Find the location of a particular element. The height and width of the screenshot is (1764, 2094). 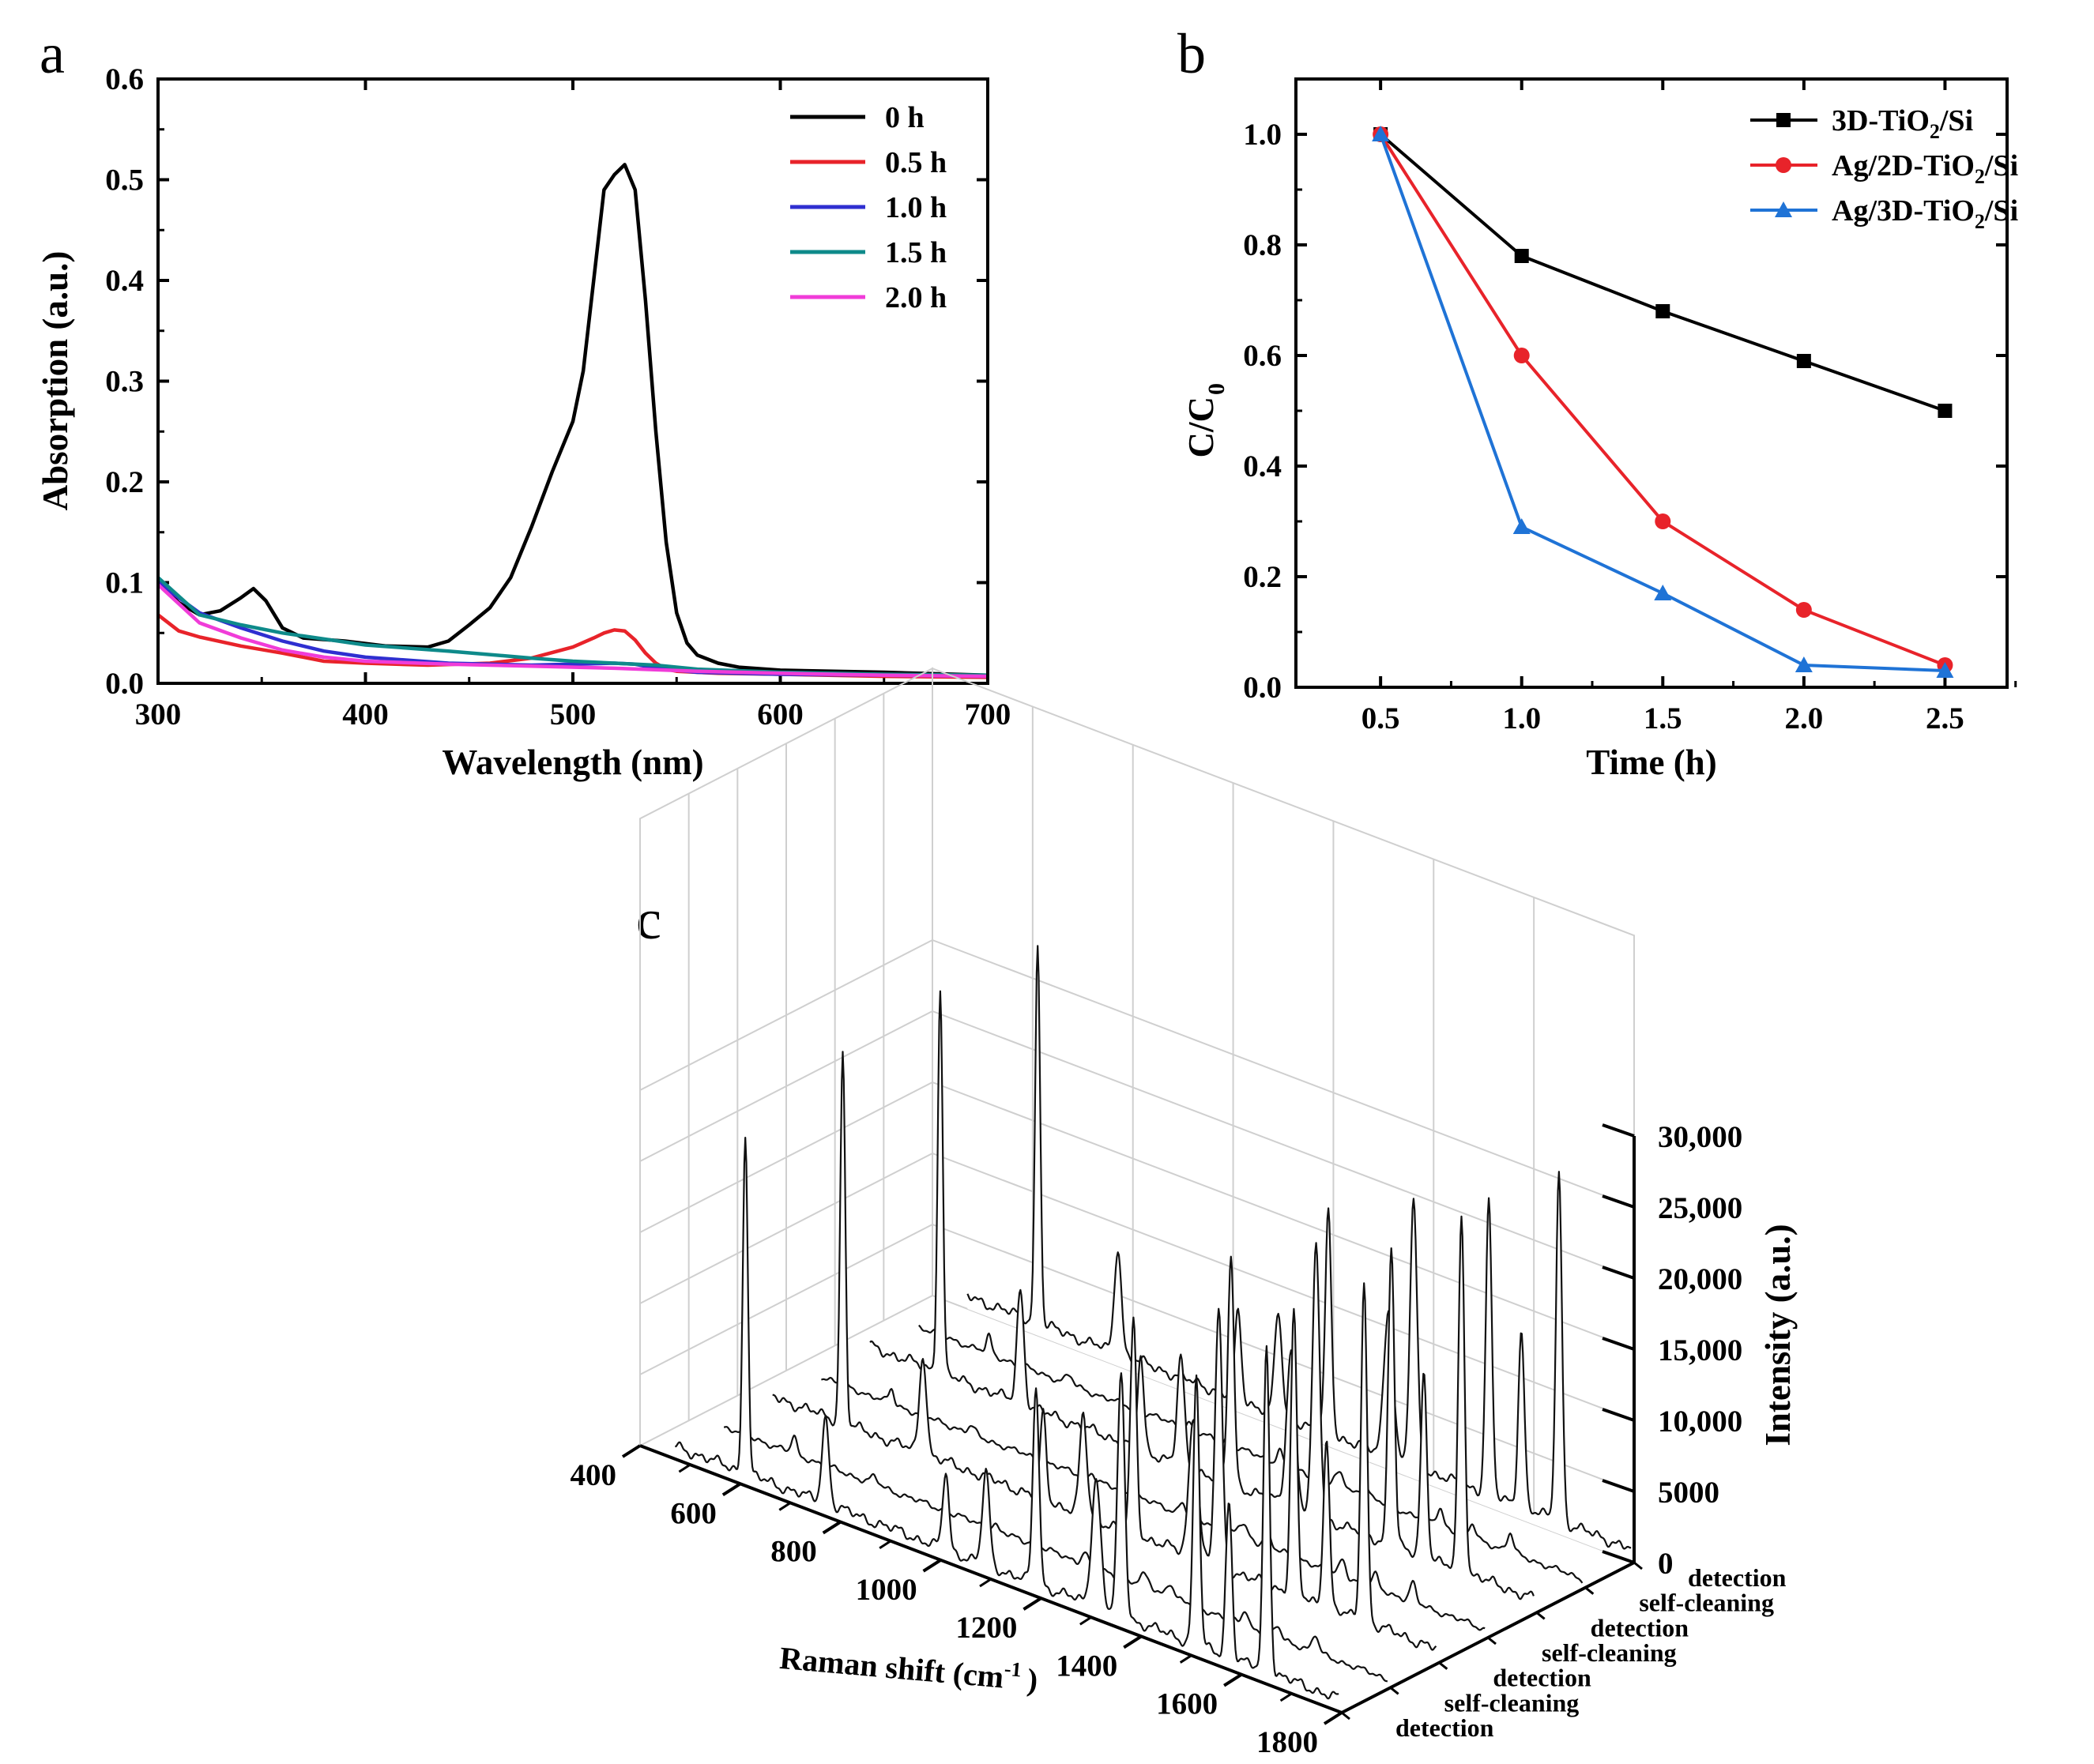

y-tick-label: 0.3 is located at coordinates (124, 382).